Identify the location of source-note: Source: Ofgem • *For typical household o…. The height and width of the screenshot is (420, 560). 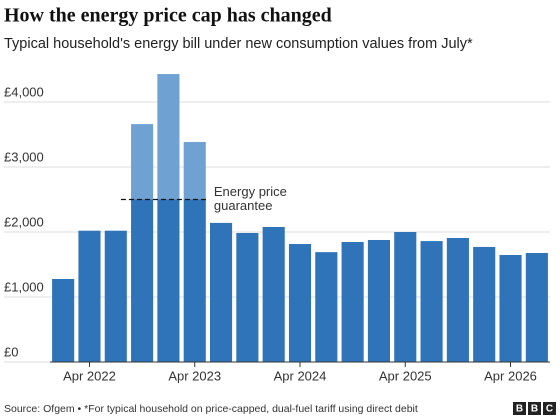
(211, 409).